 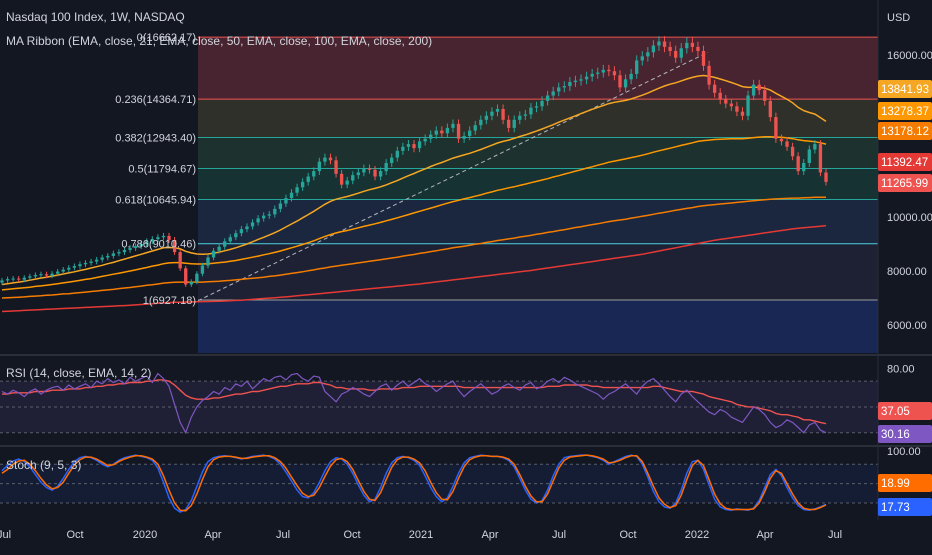 I want to click on time-axis-tick: 2021, so click(x=421, y=535).